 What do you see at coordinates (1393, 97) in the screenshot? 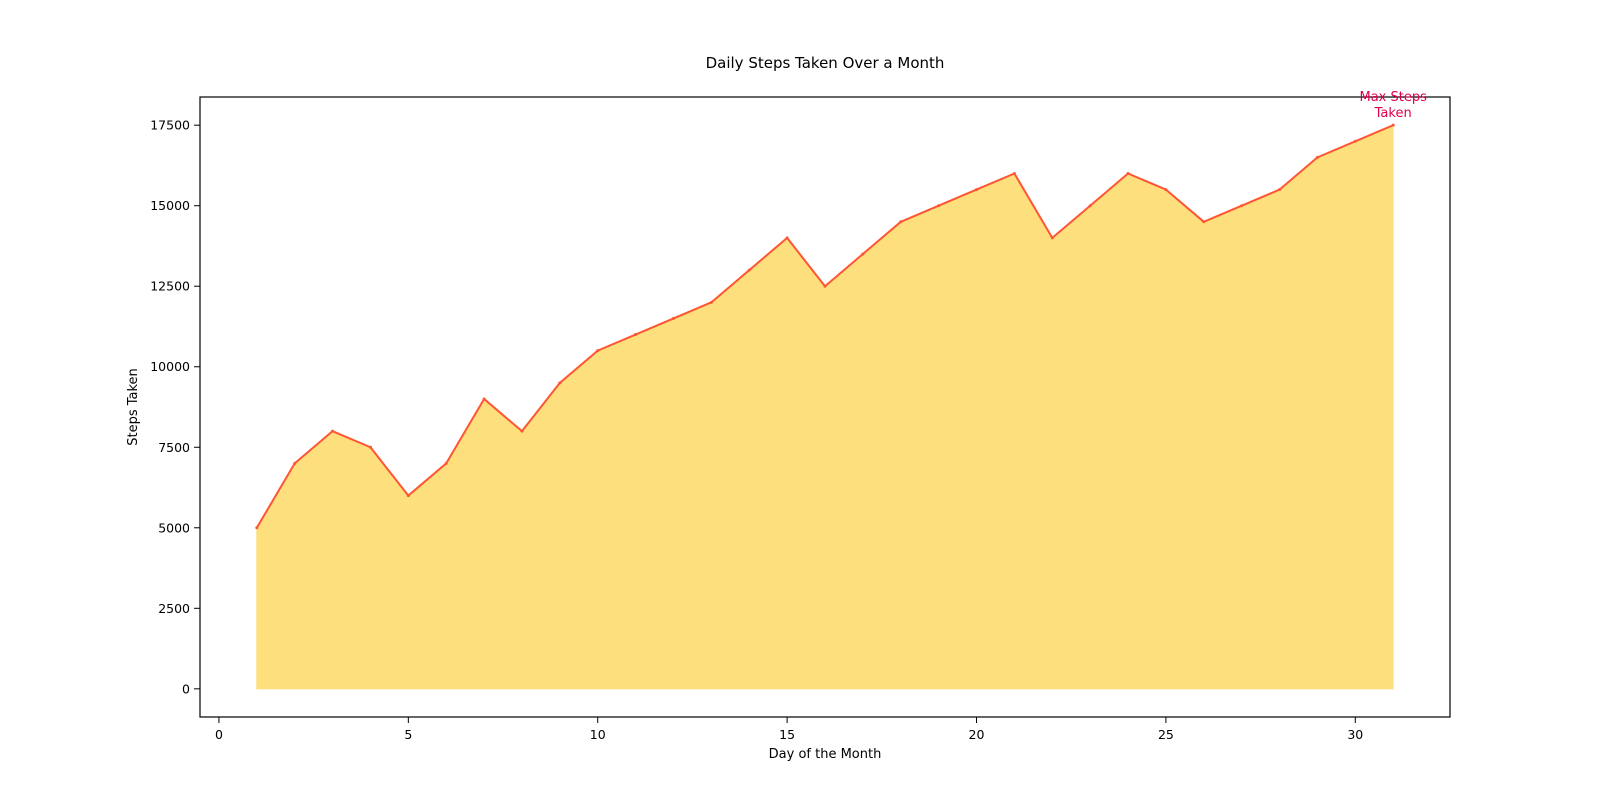
I see `annotation-text: Max Steps` at bounding box center [1393, 97].